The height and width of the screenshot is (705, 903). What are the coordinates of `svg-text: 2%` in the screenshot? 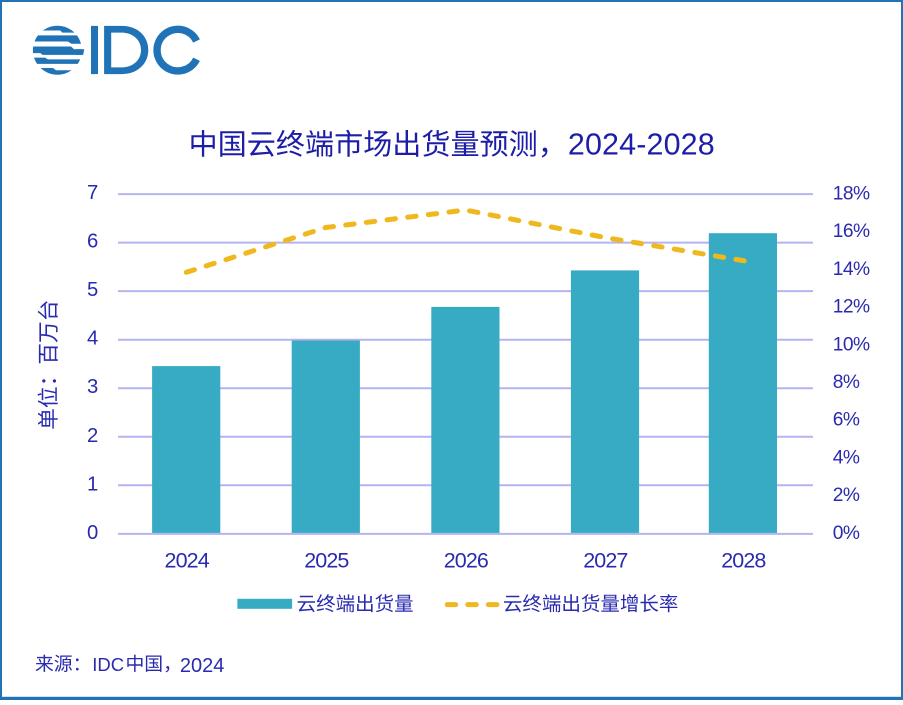 It's located at (846, 495).